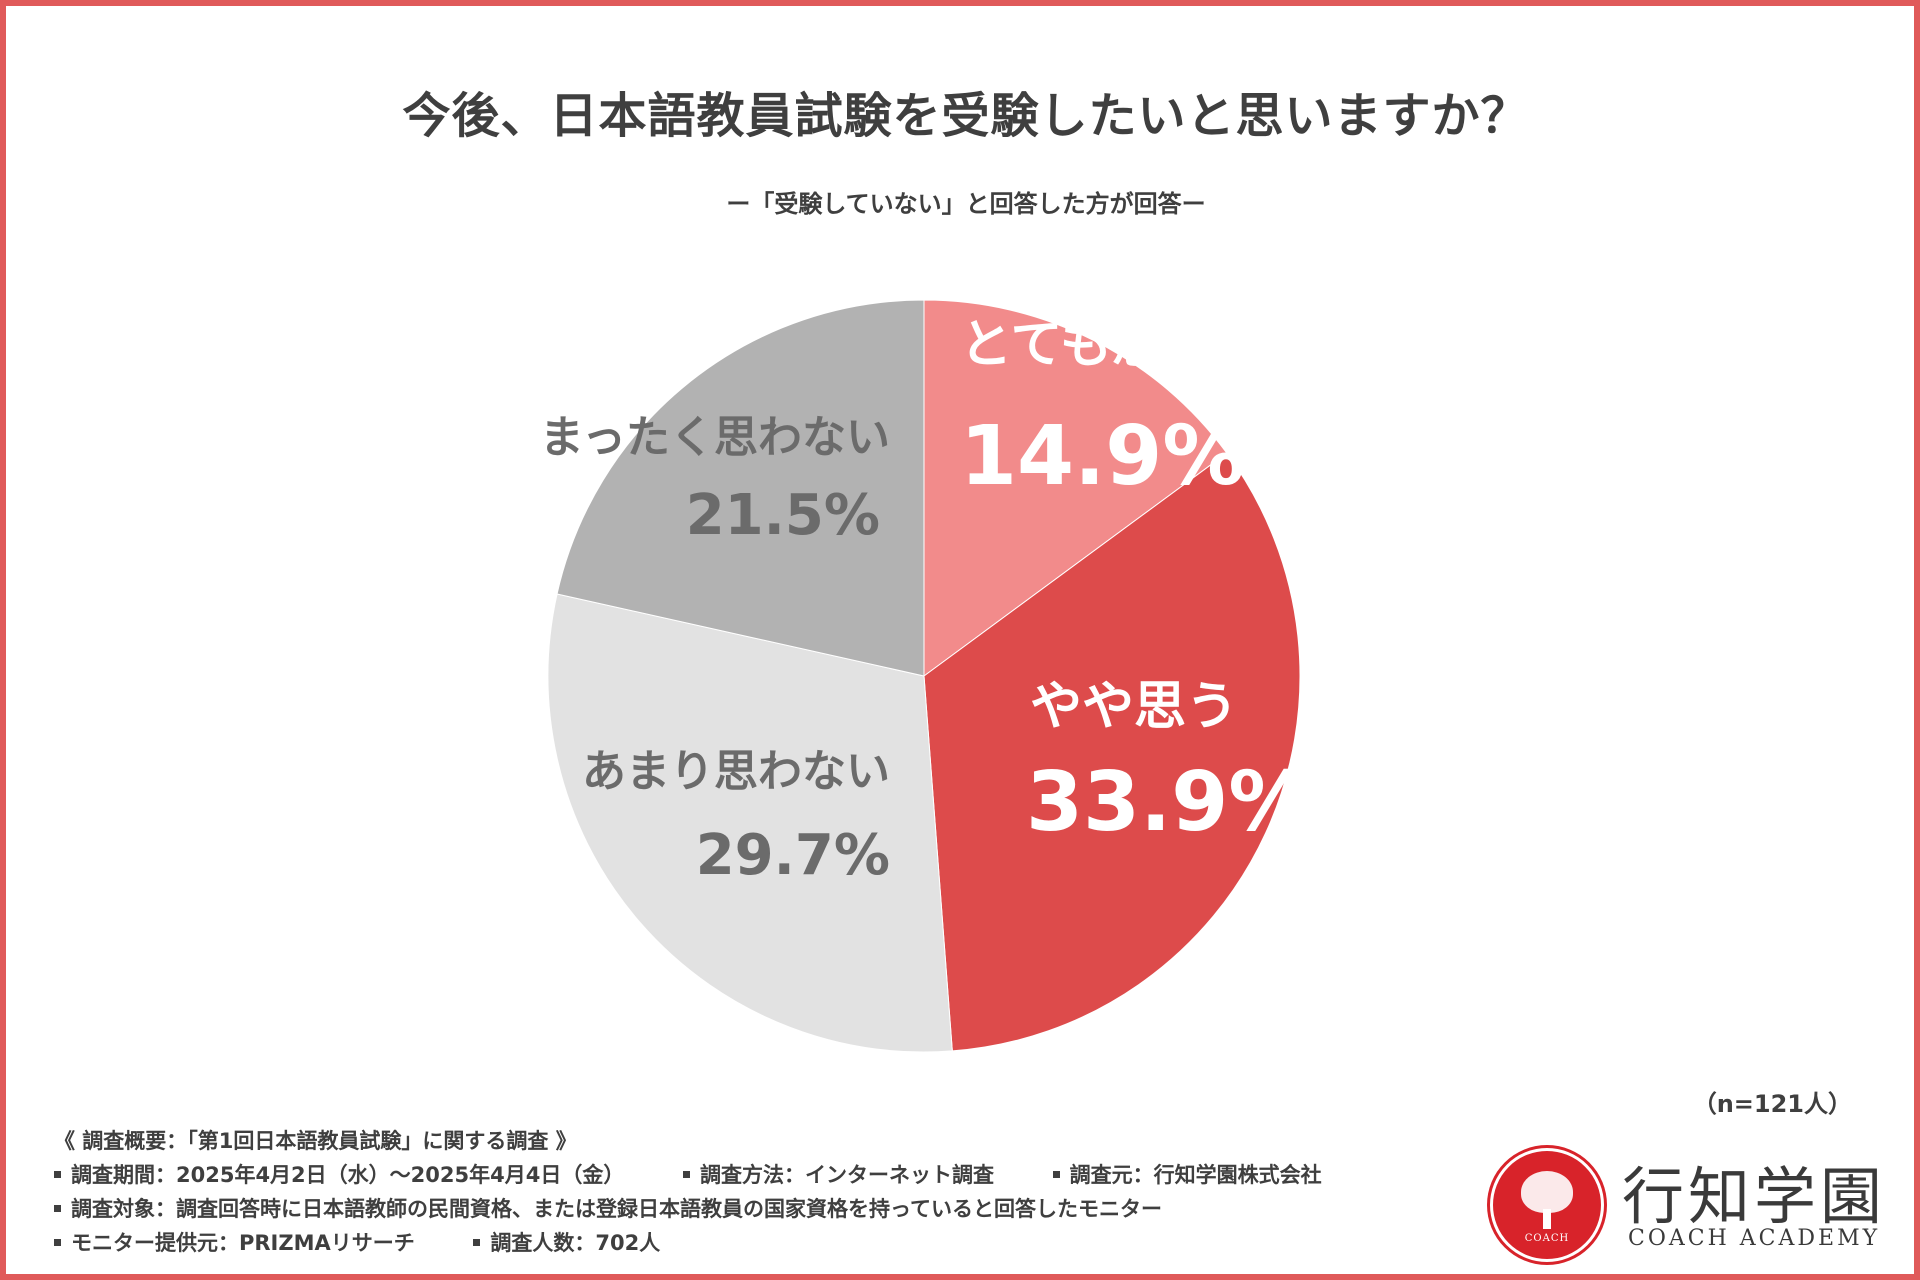 Image resolution: width=1920 pixels, height=1280 pixels. I want to click on tree-icon, so click(1547, 1192).